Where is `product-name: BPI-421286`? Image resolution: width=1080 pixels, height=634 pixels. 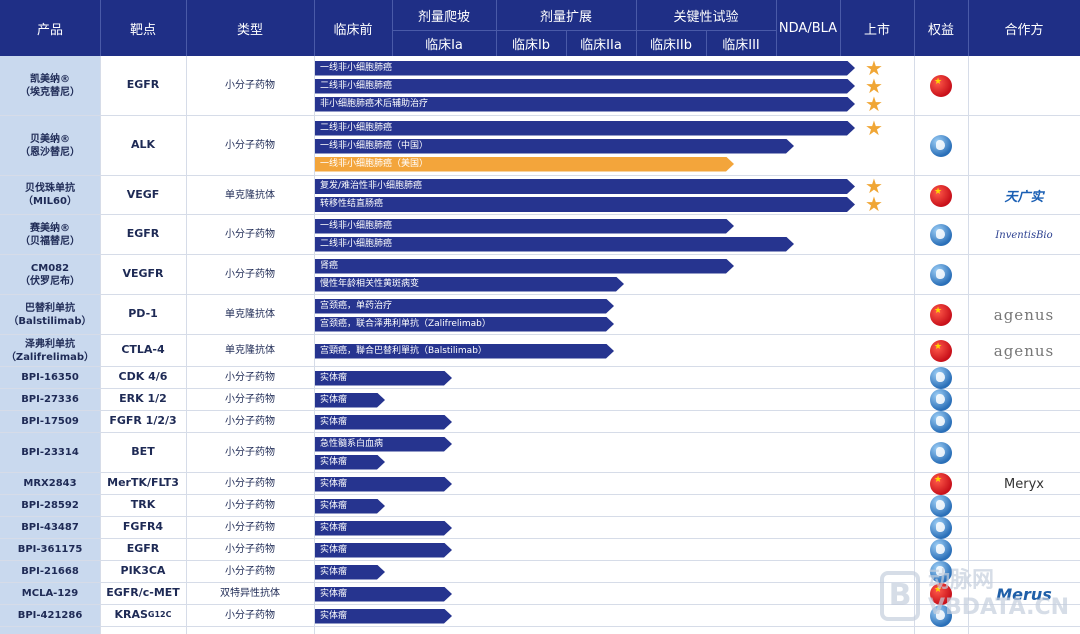 product-name: BPI-421286 is located at coordinates (50, 615).